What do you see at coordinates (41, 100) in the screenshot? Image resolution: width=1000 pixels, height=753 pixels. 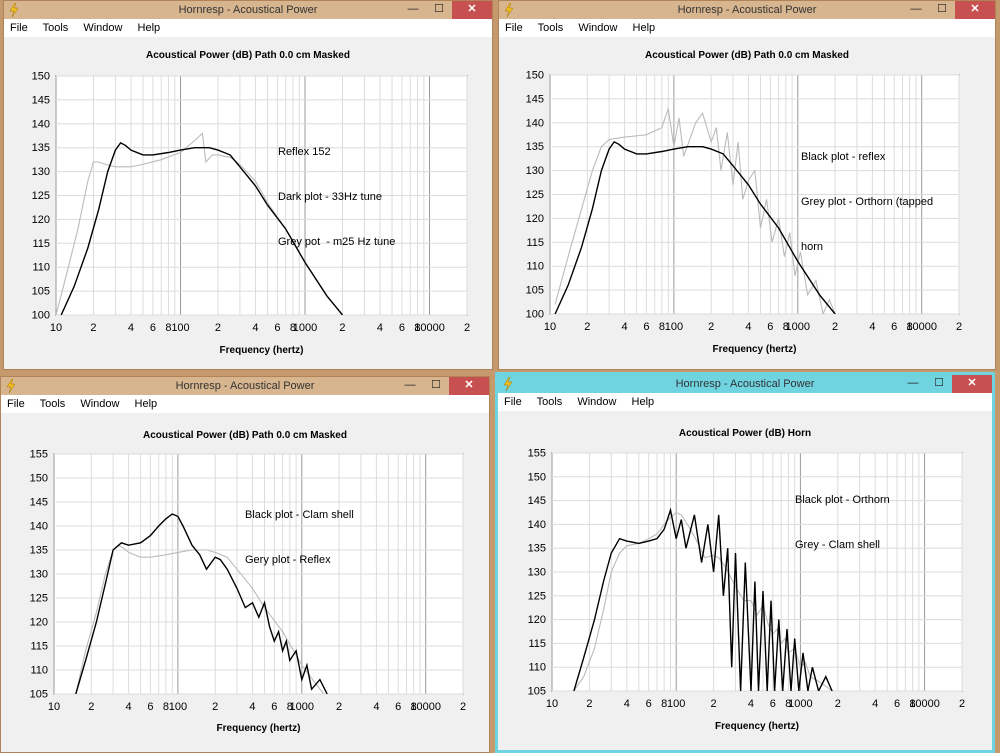 I see `y-tick-label: 145` at bounding box center [41, 100].